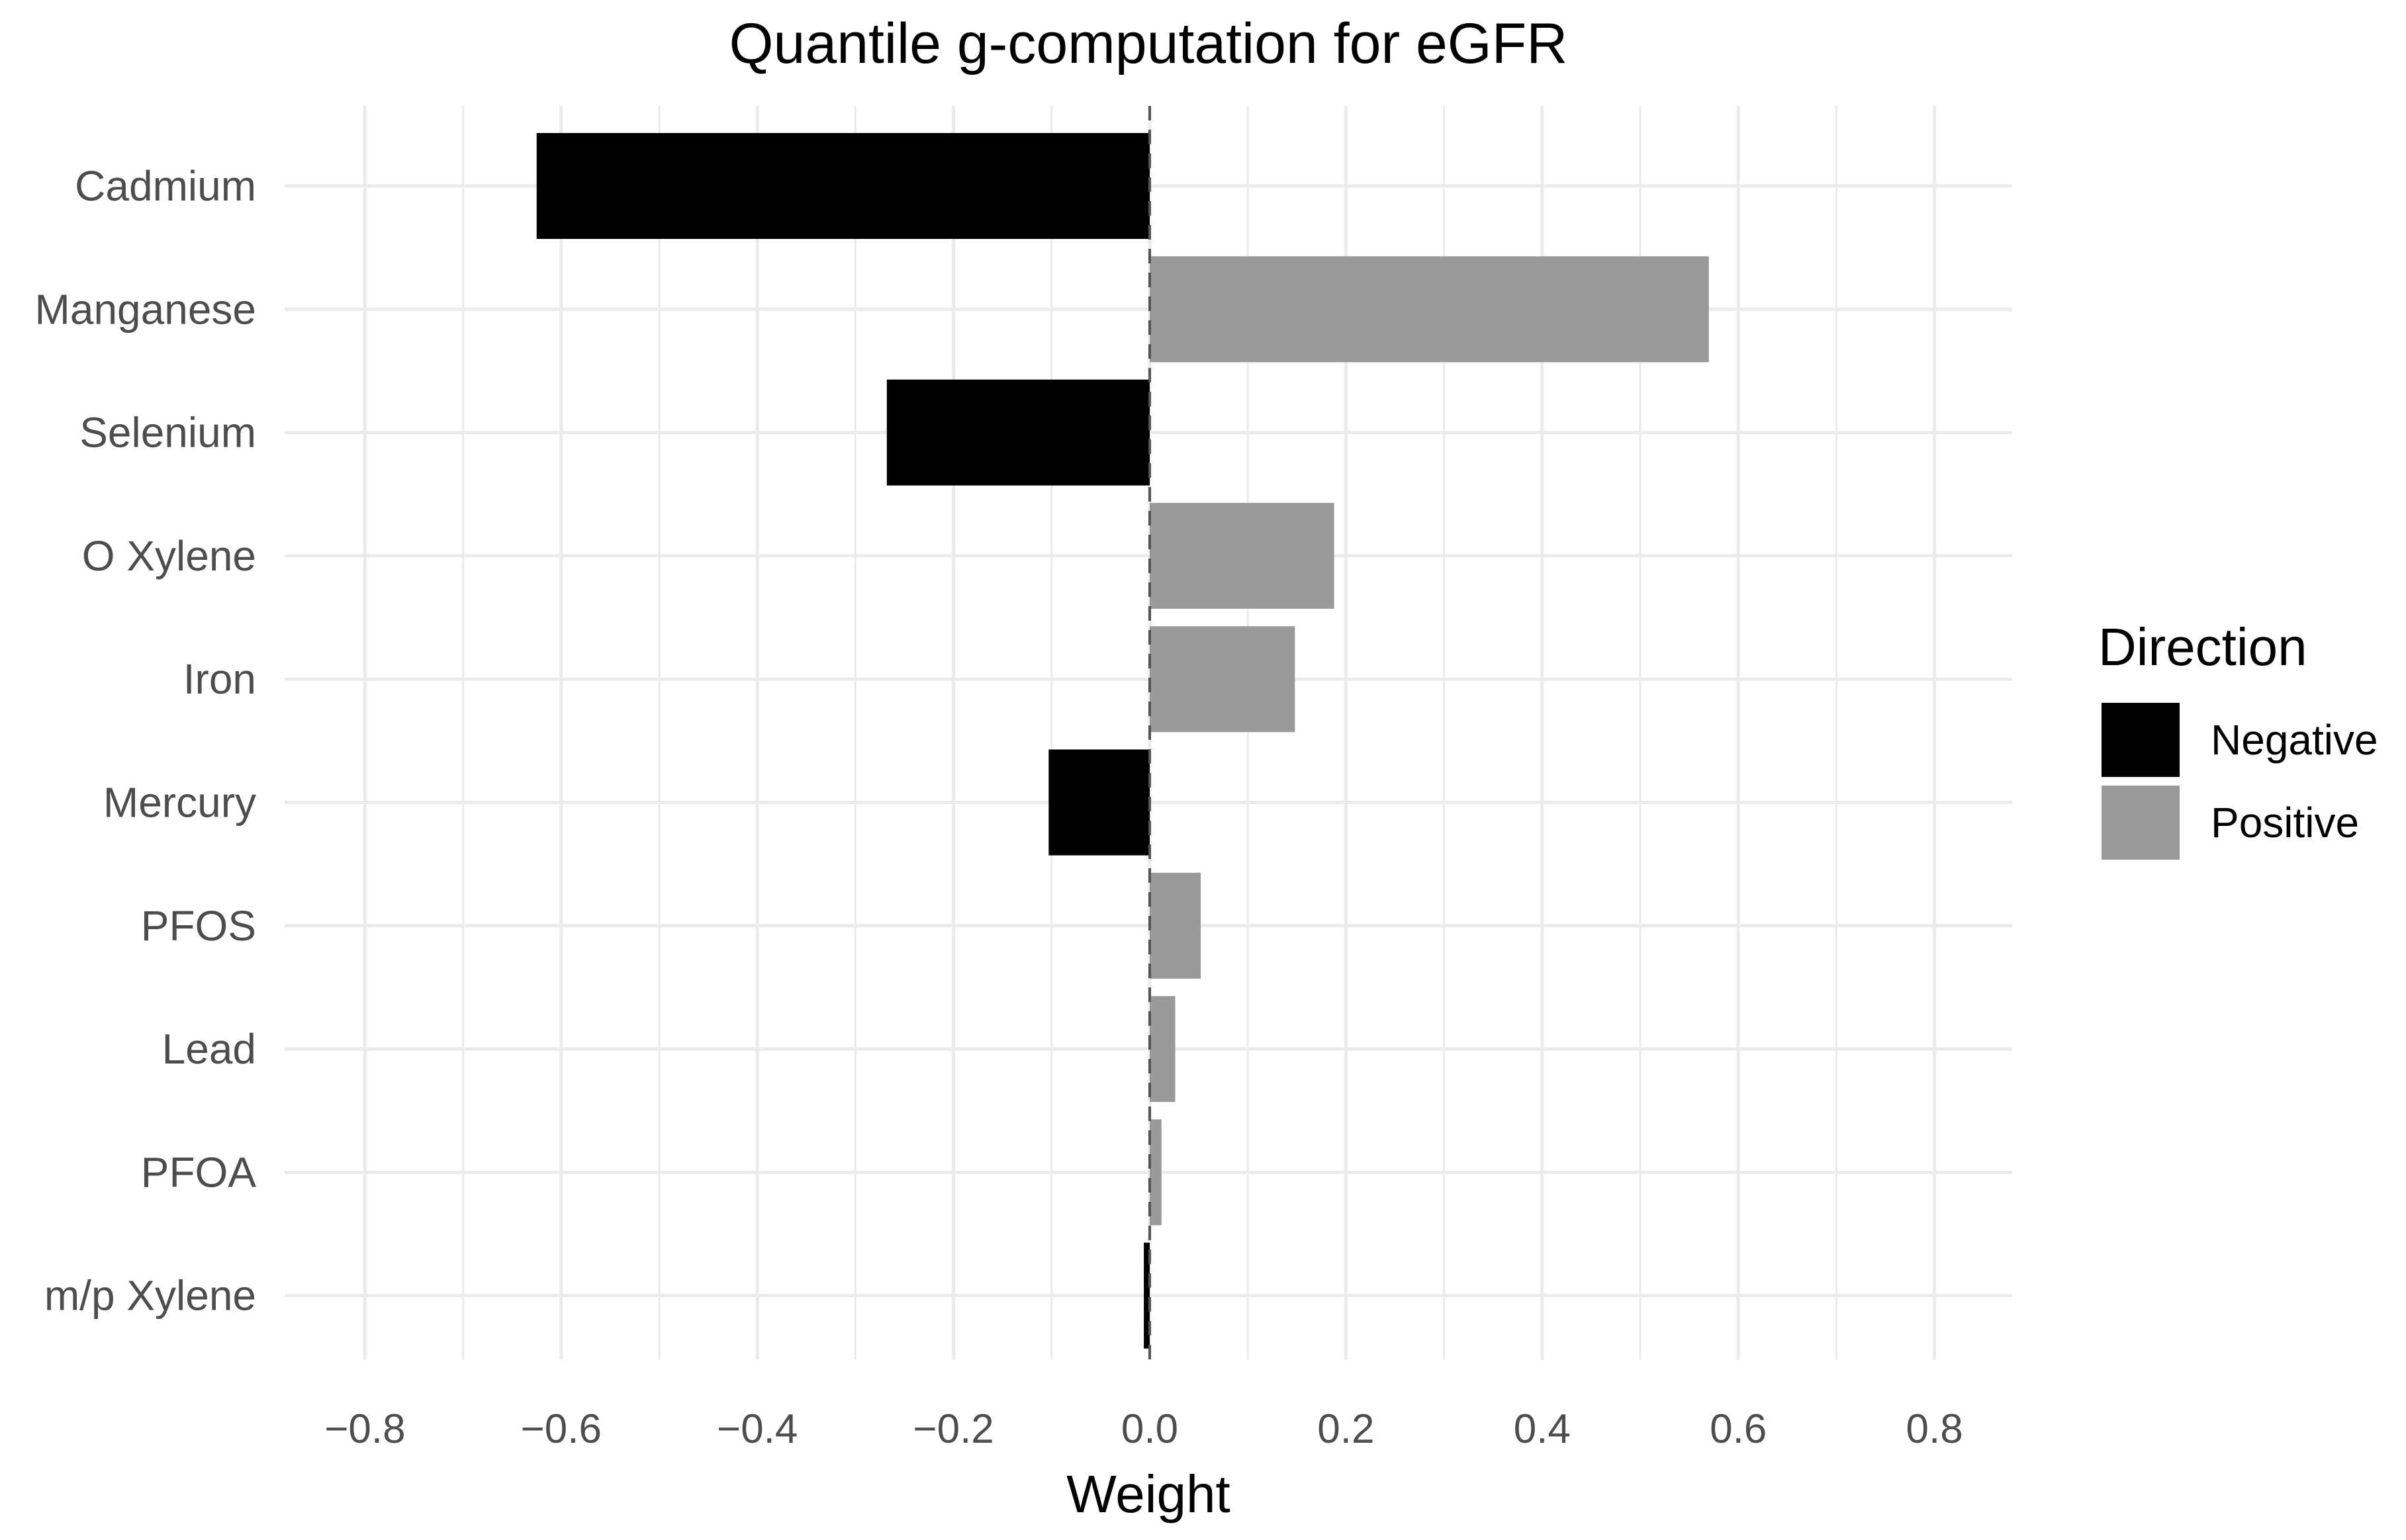 This screenshot has height=1540, width=2406. Describe the element at coordinates (199, 1172) in the screenshot. I see `y-category-label: PFOA` at that location.